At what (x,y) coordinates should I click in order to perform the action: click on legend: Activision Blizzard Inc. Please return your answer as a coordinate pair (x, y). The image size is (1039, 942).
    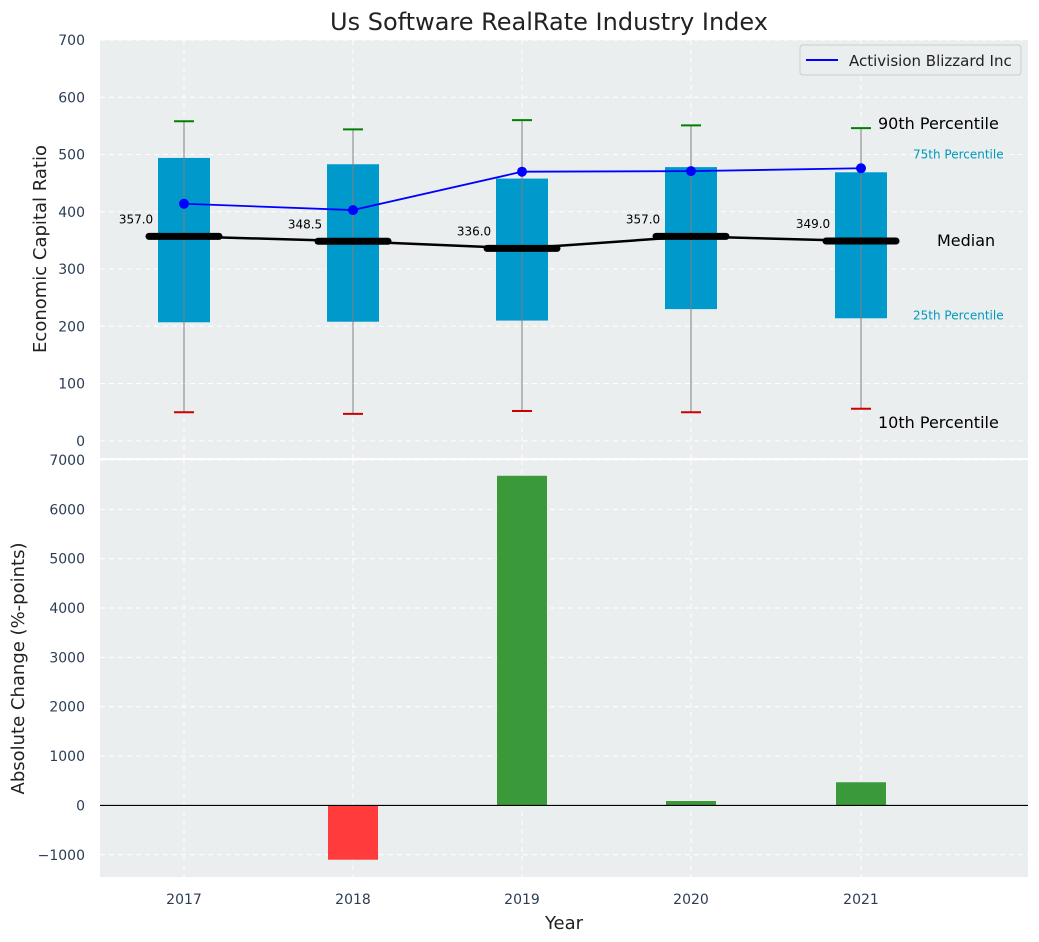
    Looking at the image, I should click on (910, 60).